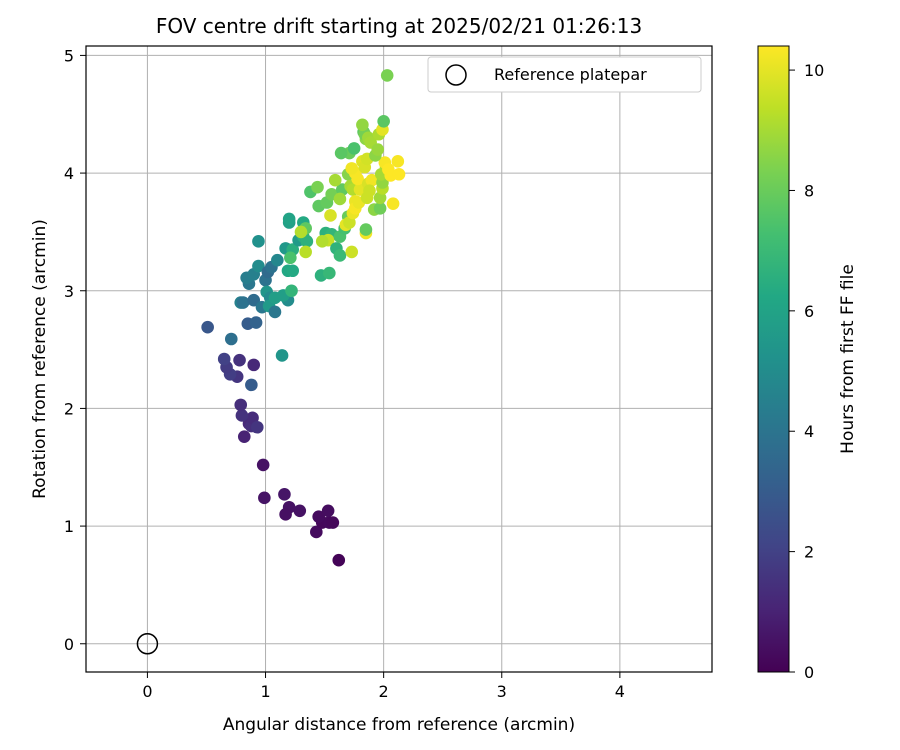 The width and height of the screenshot is (900, 750). I want to click on colorbar-tick-label: 8, so click(809, 190).